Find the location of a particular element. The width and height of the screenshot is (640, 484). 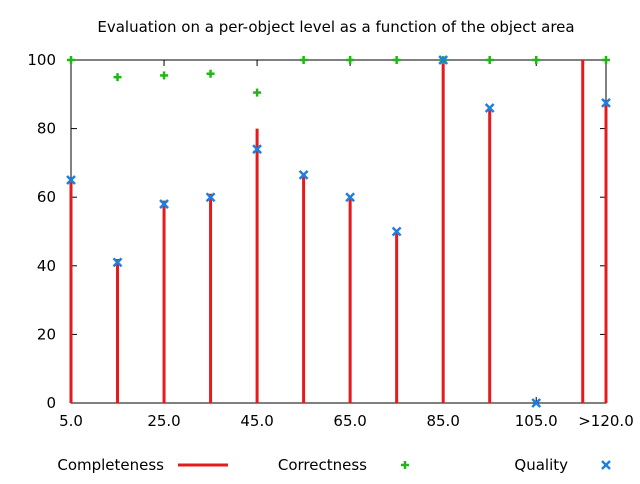

legend-label-completeness: Completeness is located at coordinates (110, 465).